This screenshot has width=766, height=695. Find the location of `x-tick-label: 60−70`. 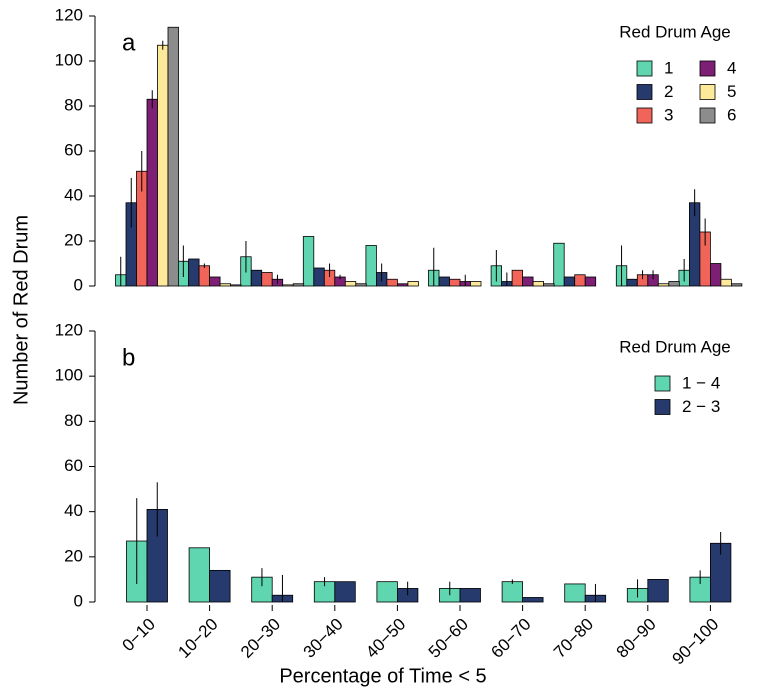

x-tick-label: 60−70 is located at coordinates (510, 638).